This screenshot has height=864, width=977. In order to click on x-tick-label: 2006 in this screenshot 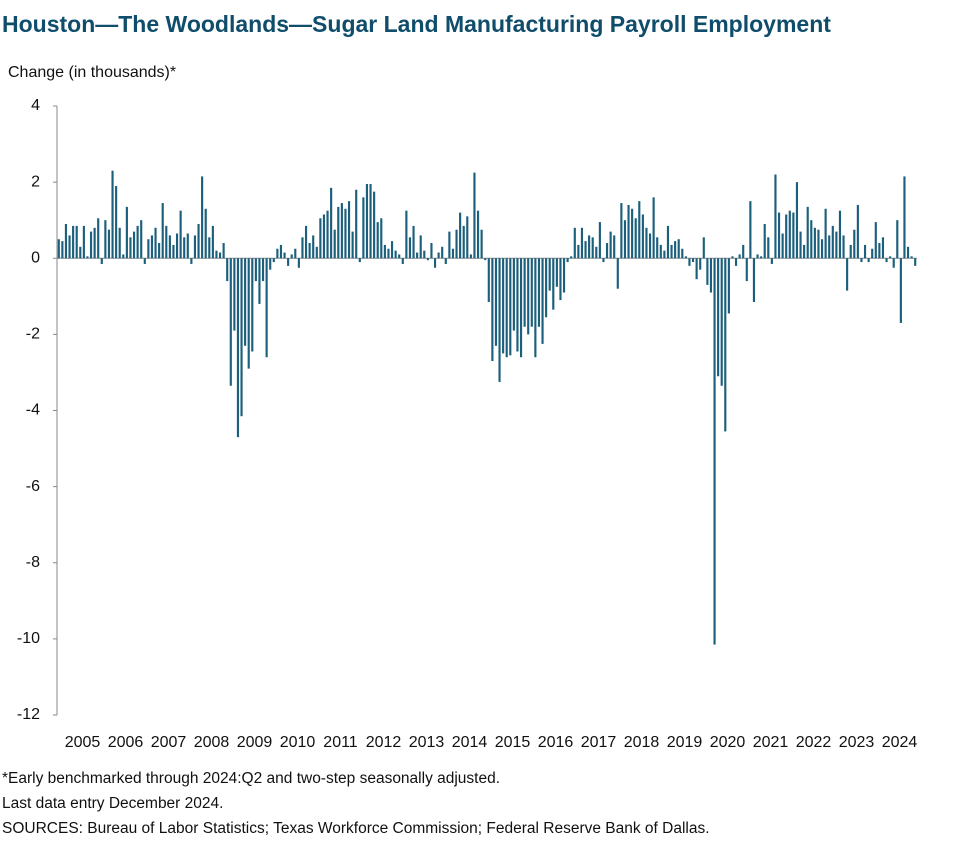, I will do `click(126, 742)`.